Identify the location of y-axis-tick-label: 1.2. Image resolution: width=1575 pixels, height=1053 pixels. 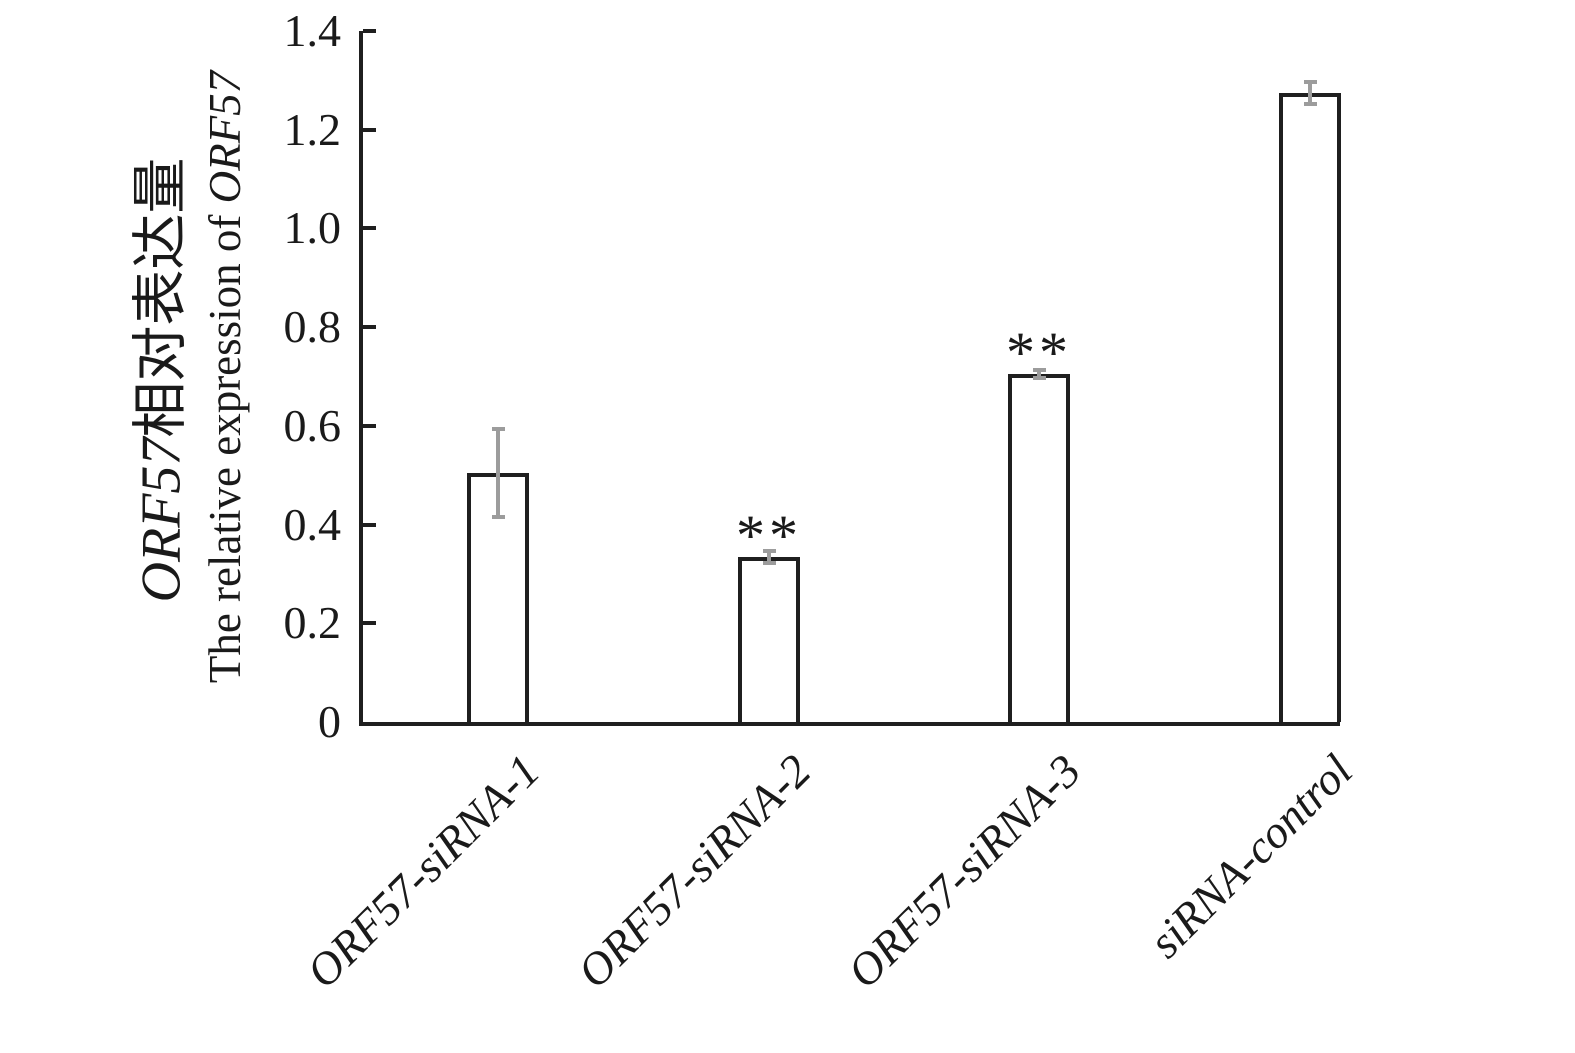
(312, 129).